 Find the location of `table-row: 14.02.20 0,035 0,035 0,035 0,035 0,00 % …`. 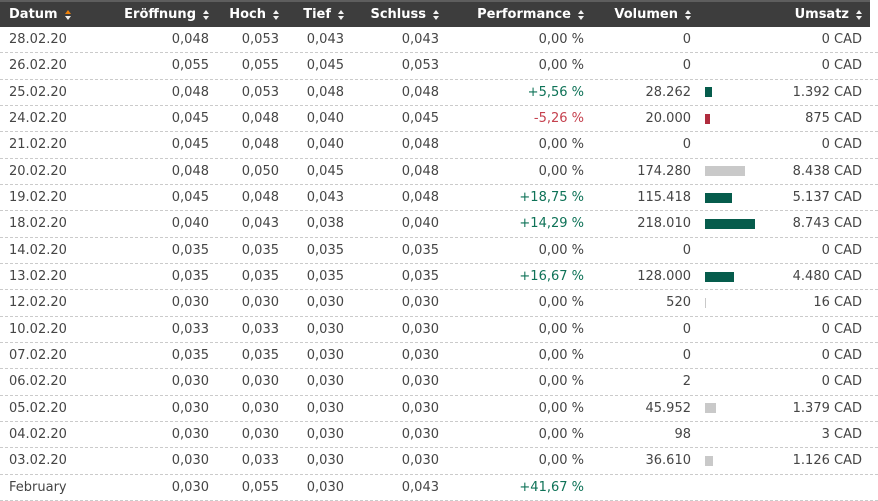

table-row: 14.02.20 0,035 0,035 0,035 0,035 0,00 % … is located at coordinates (439, 250).